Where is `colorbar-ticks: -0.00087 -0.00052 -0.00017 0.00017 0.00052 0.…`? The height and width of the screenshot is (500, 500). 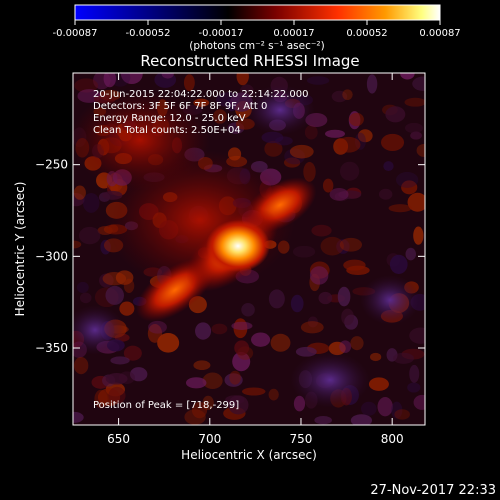
colorbar-ticks: -0.00087 -0.00052 -0.00017 0.00017 0.00052 0.… is located at coordinates (257, 29).